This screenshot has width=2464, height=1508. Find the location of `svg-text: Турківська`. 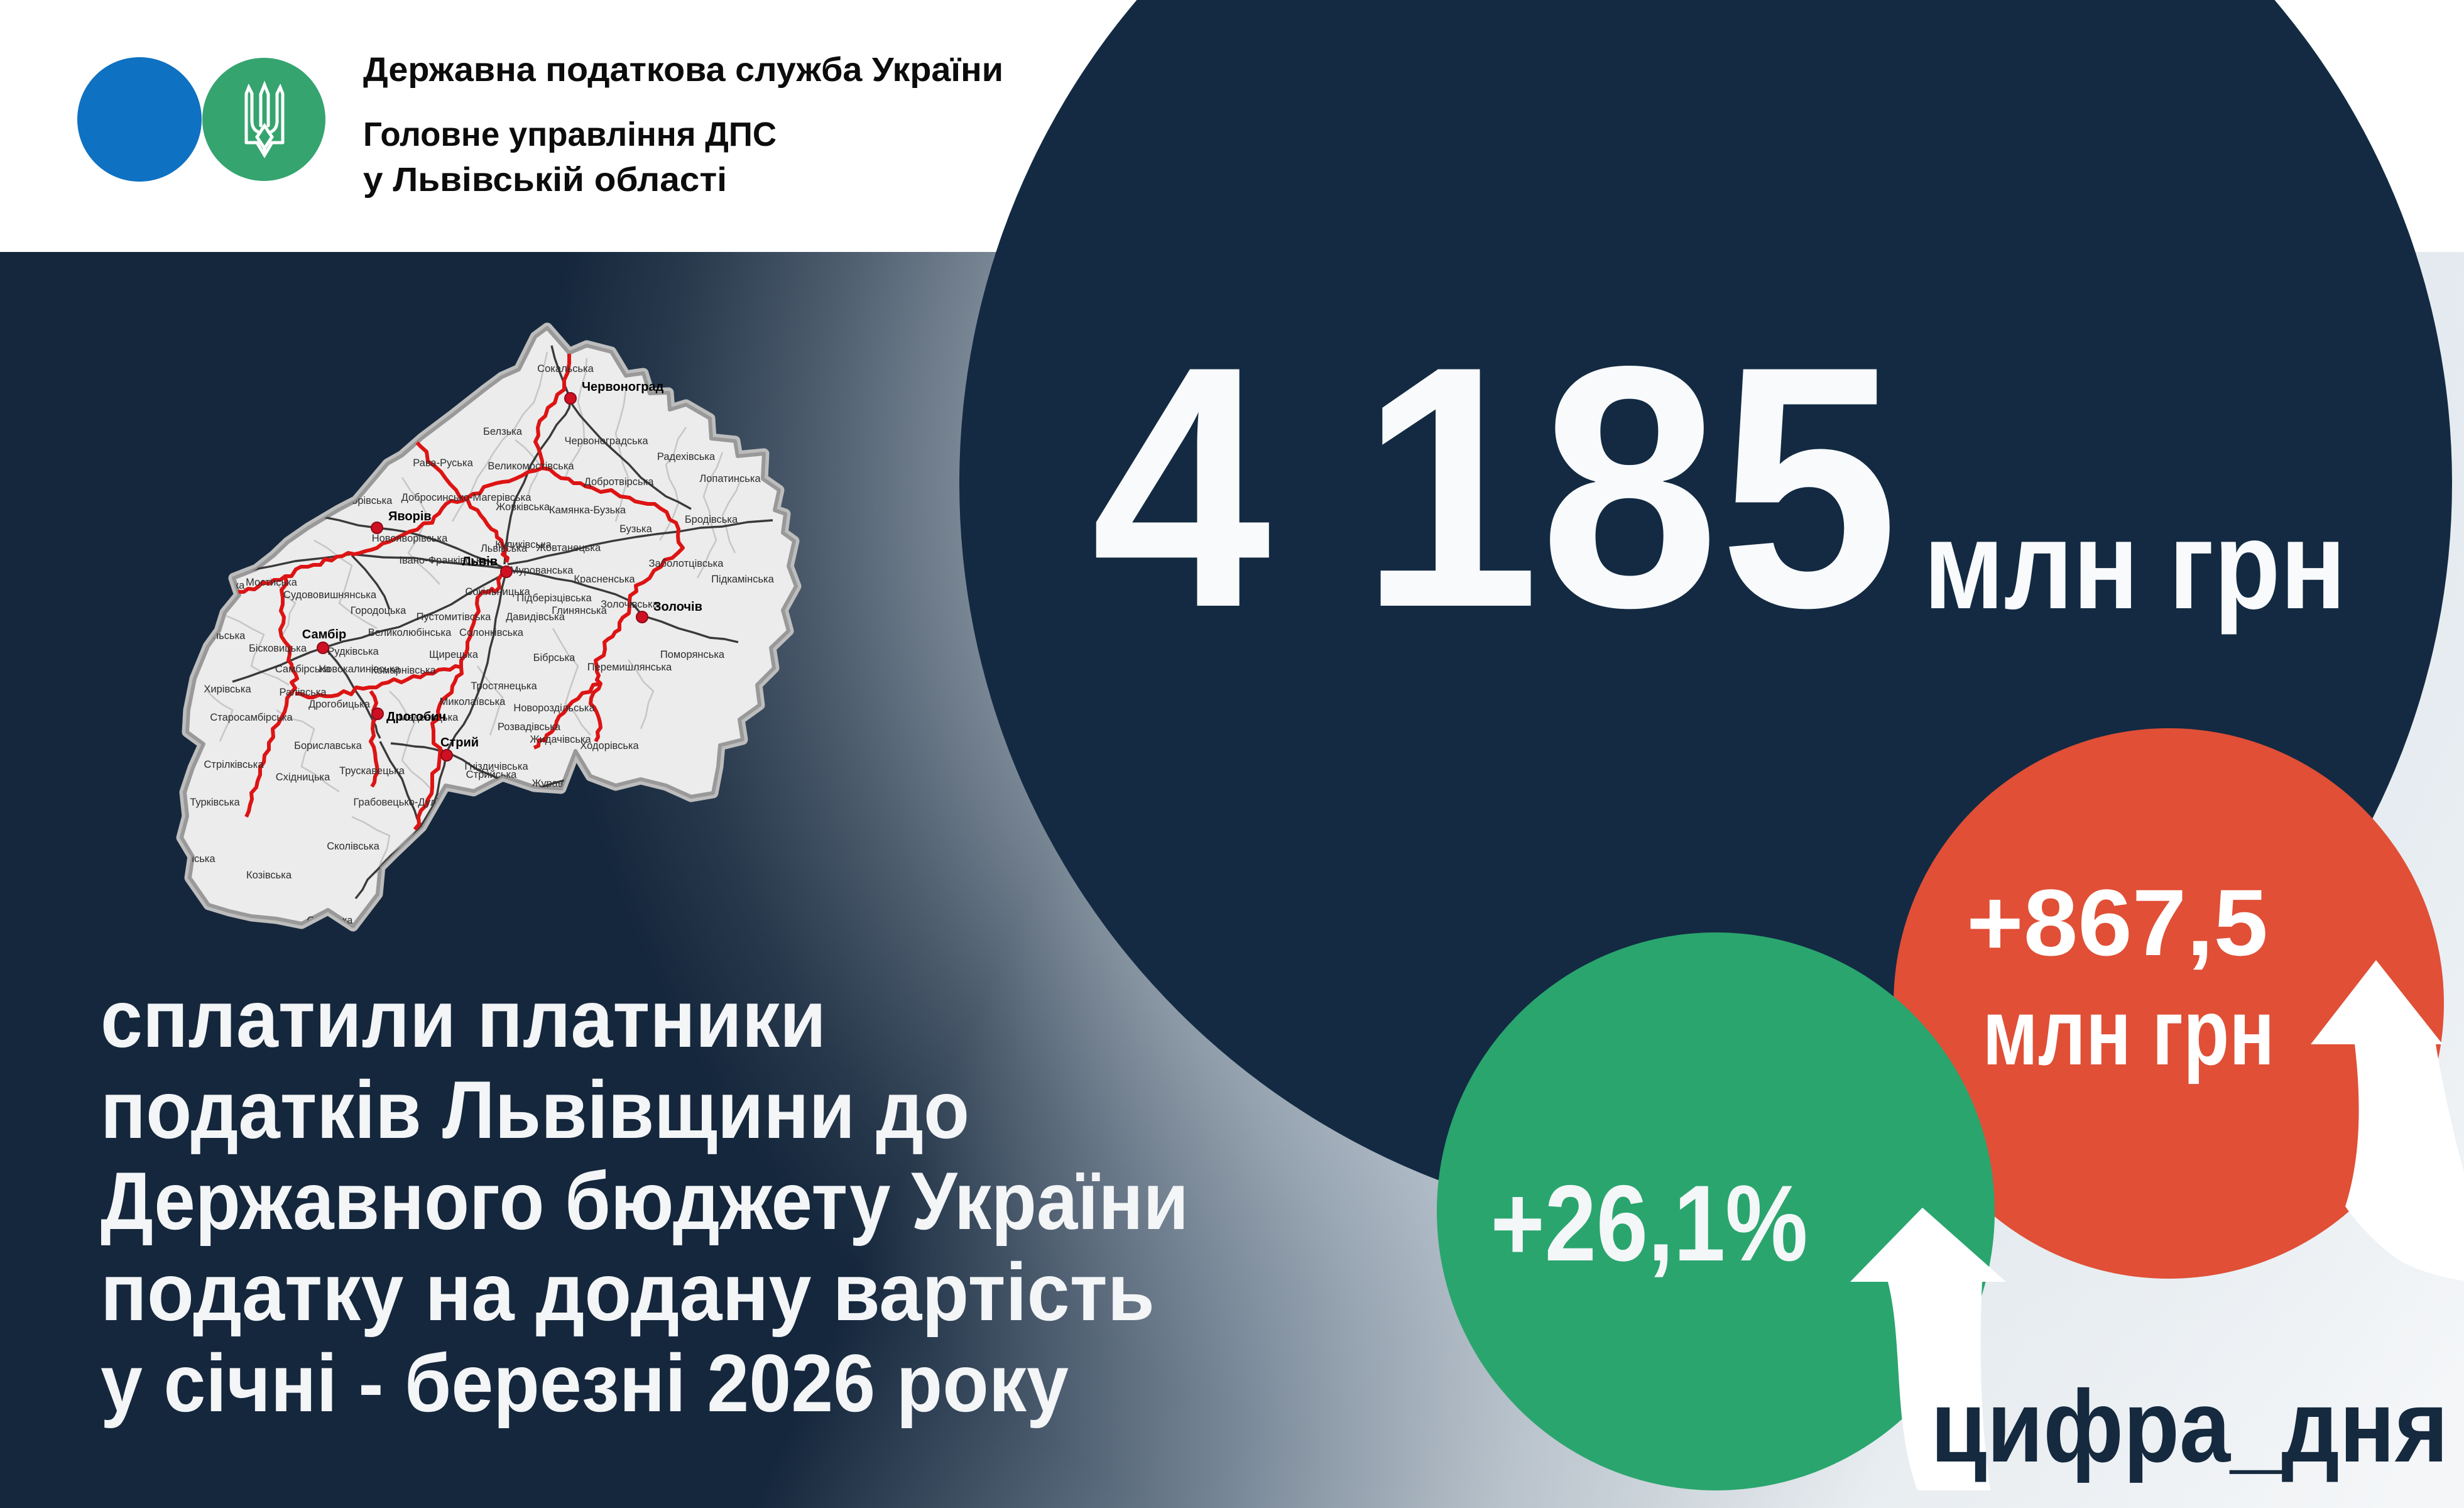

svg-text: Турківська is located at coordinates (215, 802).